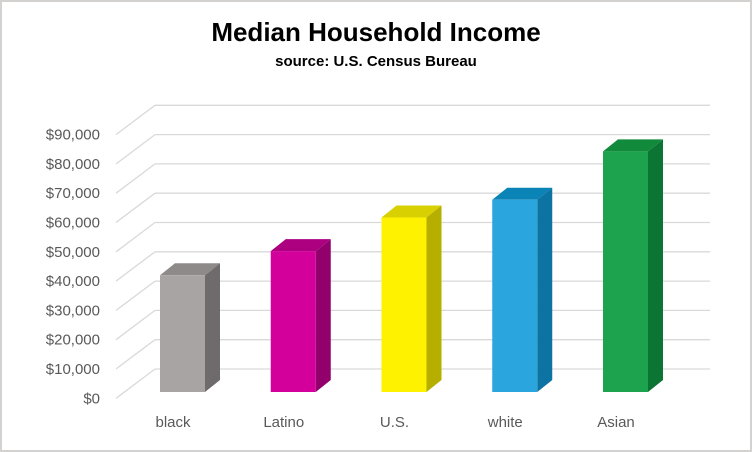 This screenshot has height=452, width=752. What do you see at coordinates (91, 398) in the screenshot?
I see `y-axis-tick-label: $0` at bounding box center [91, 398].